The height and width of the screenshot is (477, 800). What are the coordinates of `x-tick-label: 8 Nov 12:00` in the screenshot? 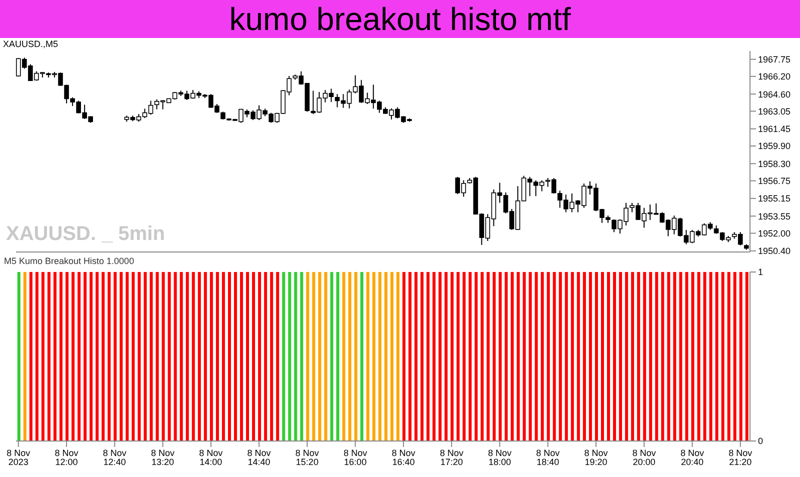 It's located at (66, 457).